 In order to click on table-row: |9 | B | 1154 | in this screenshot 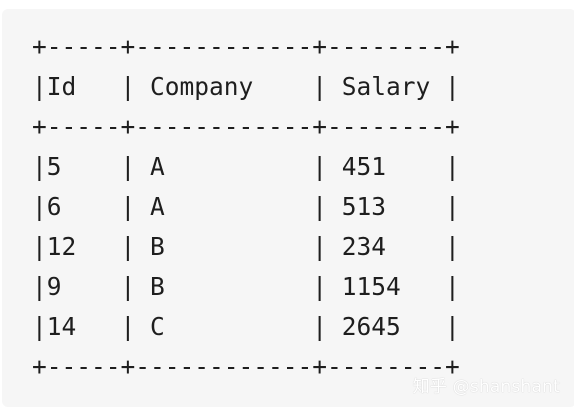, I will do `click(246, 286)`.